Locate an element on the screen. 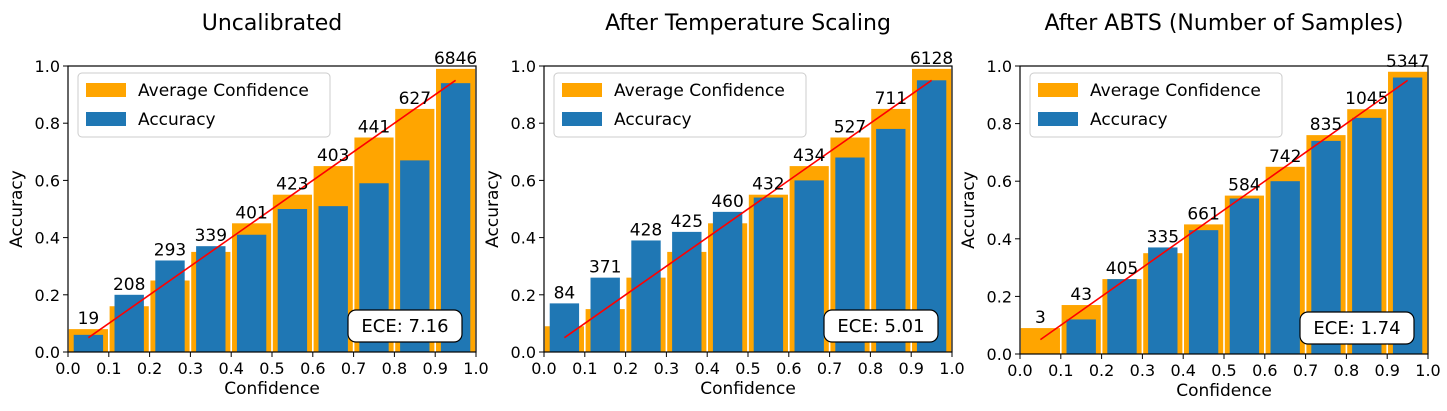 This screenshot has width=1447, height=411. bin-count-label: 627 is located at coordinates (415, 99).